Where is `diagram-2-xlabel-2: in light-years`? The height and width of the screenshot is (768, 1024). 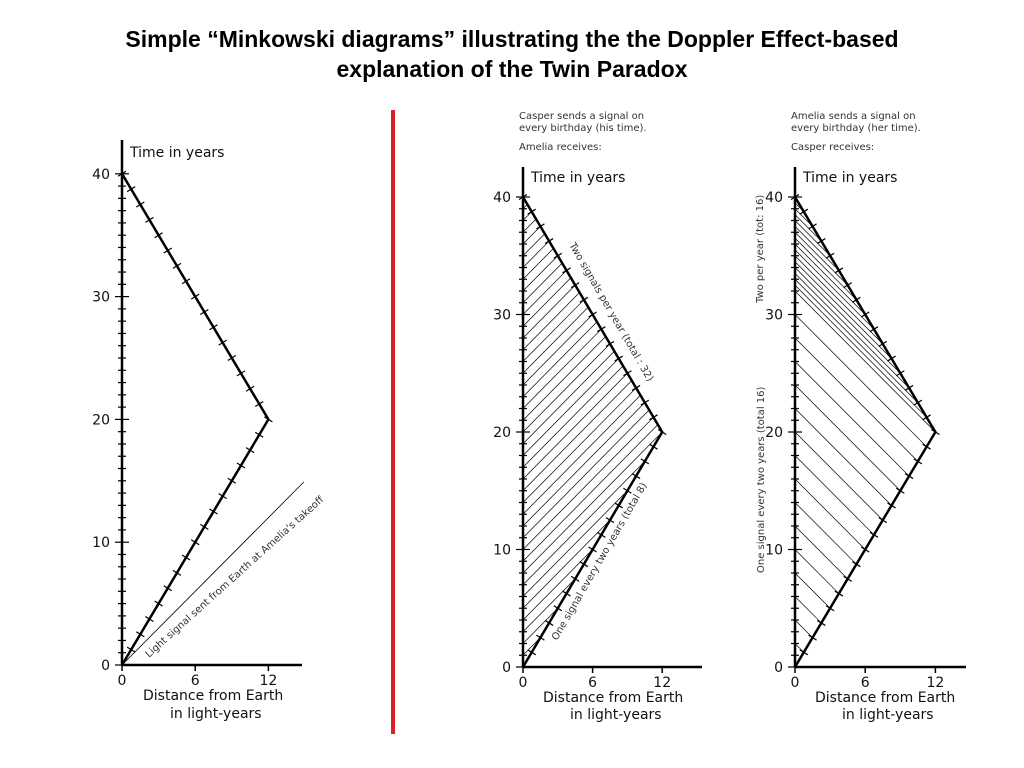
diagram-2-xlabel-2: in light-years is located at coordinates (616, 715).